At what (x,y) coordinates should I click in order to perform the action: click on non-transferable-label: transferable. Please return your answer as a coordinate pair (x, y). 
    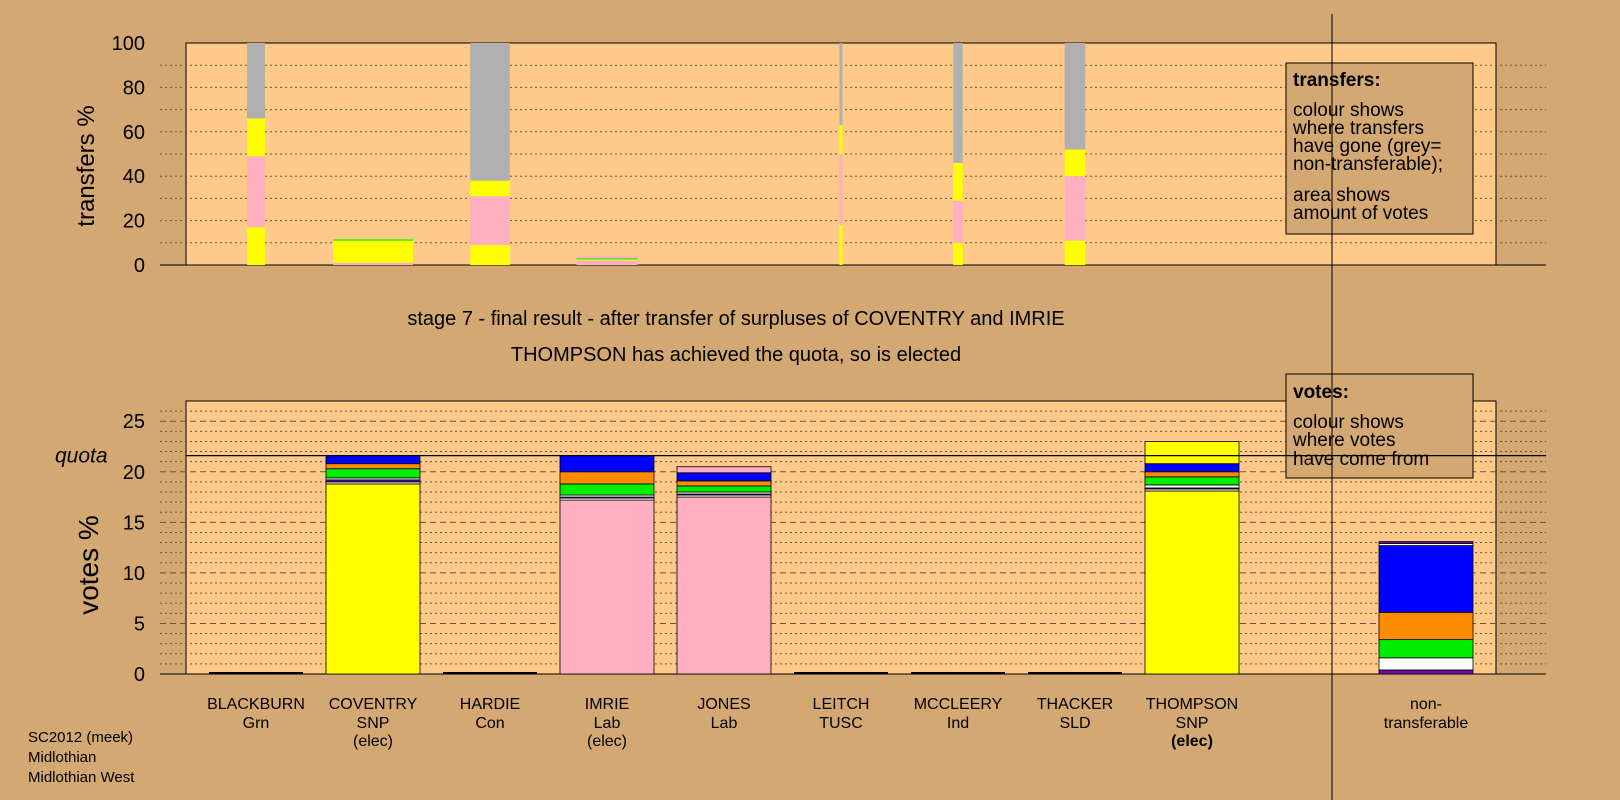
    Looking at the image, I should click on (1426, 723).